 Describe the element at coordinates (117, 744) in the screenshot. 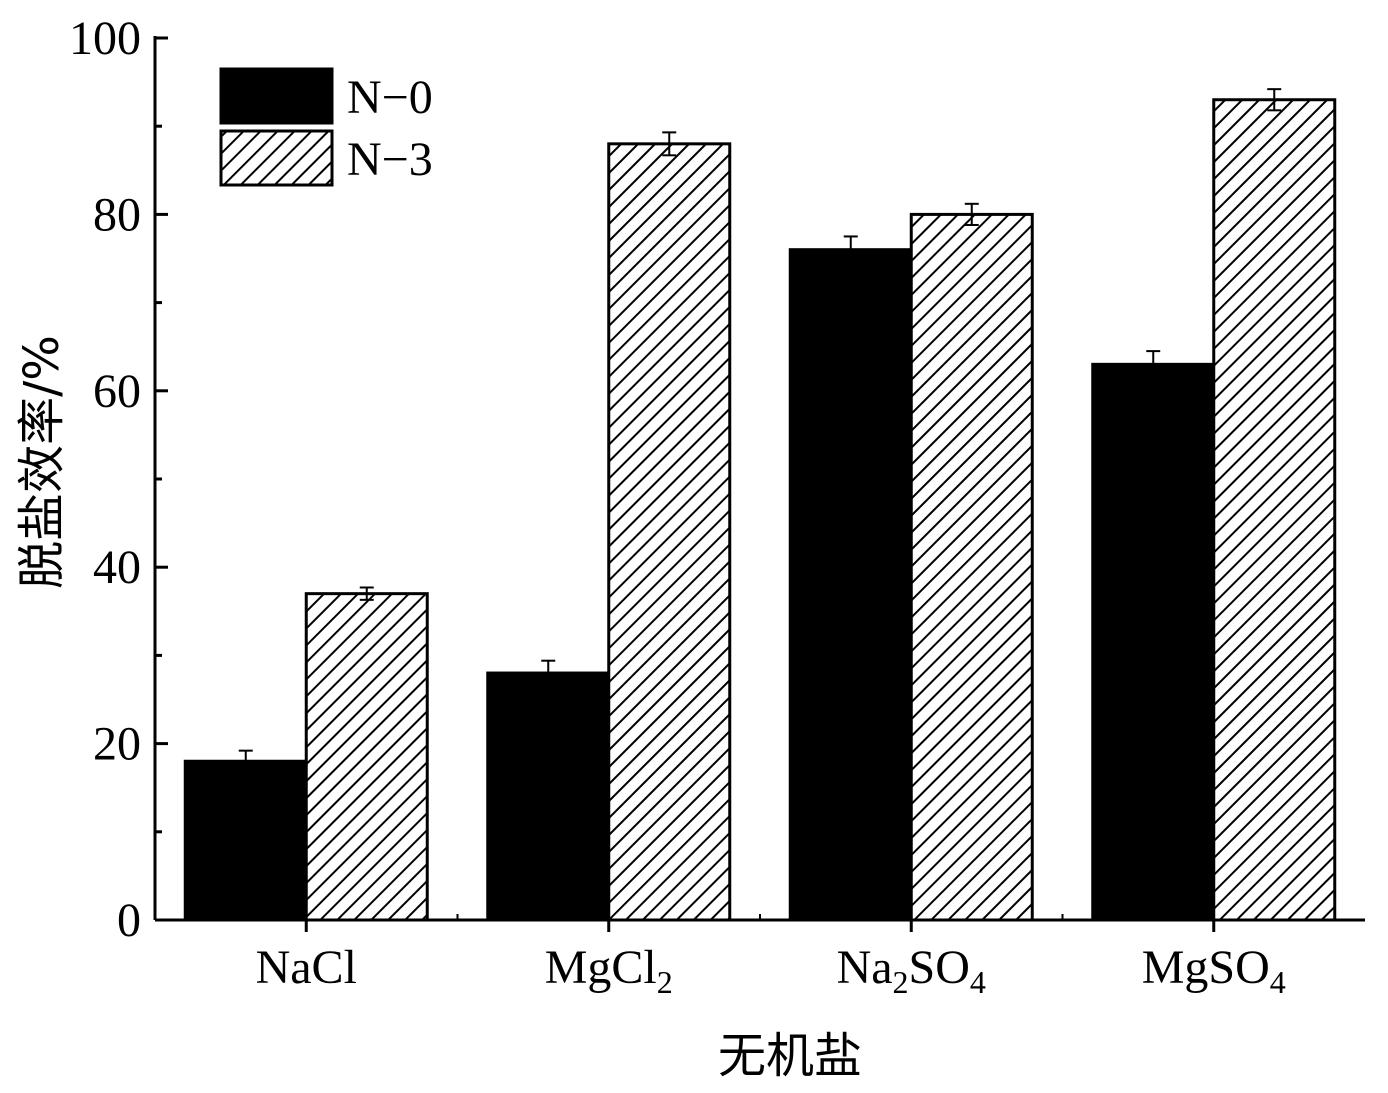

I see `y-tick-label: 20` at that location.